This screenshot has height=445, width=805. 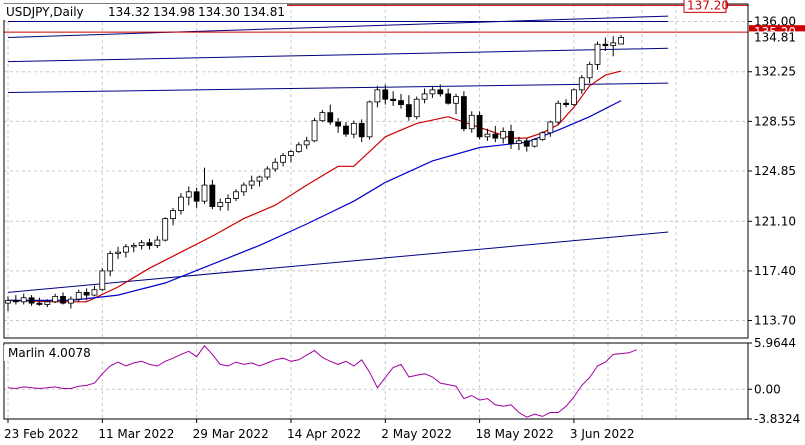 What do you see at coordinates (775, 171) in the screenshot?
I see `price-tick-label: 124.85` at bounding box center [775, 171].